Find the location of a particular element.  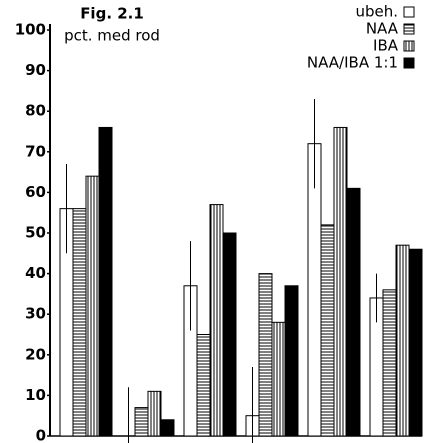

chart-title: Fig. 2.1 is located at coordinates (112, 14).